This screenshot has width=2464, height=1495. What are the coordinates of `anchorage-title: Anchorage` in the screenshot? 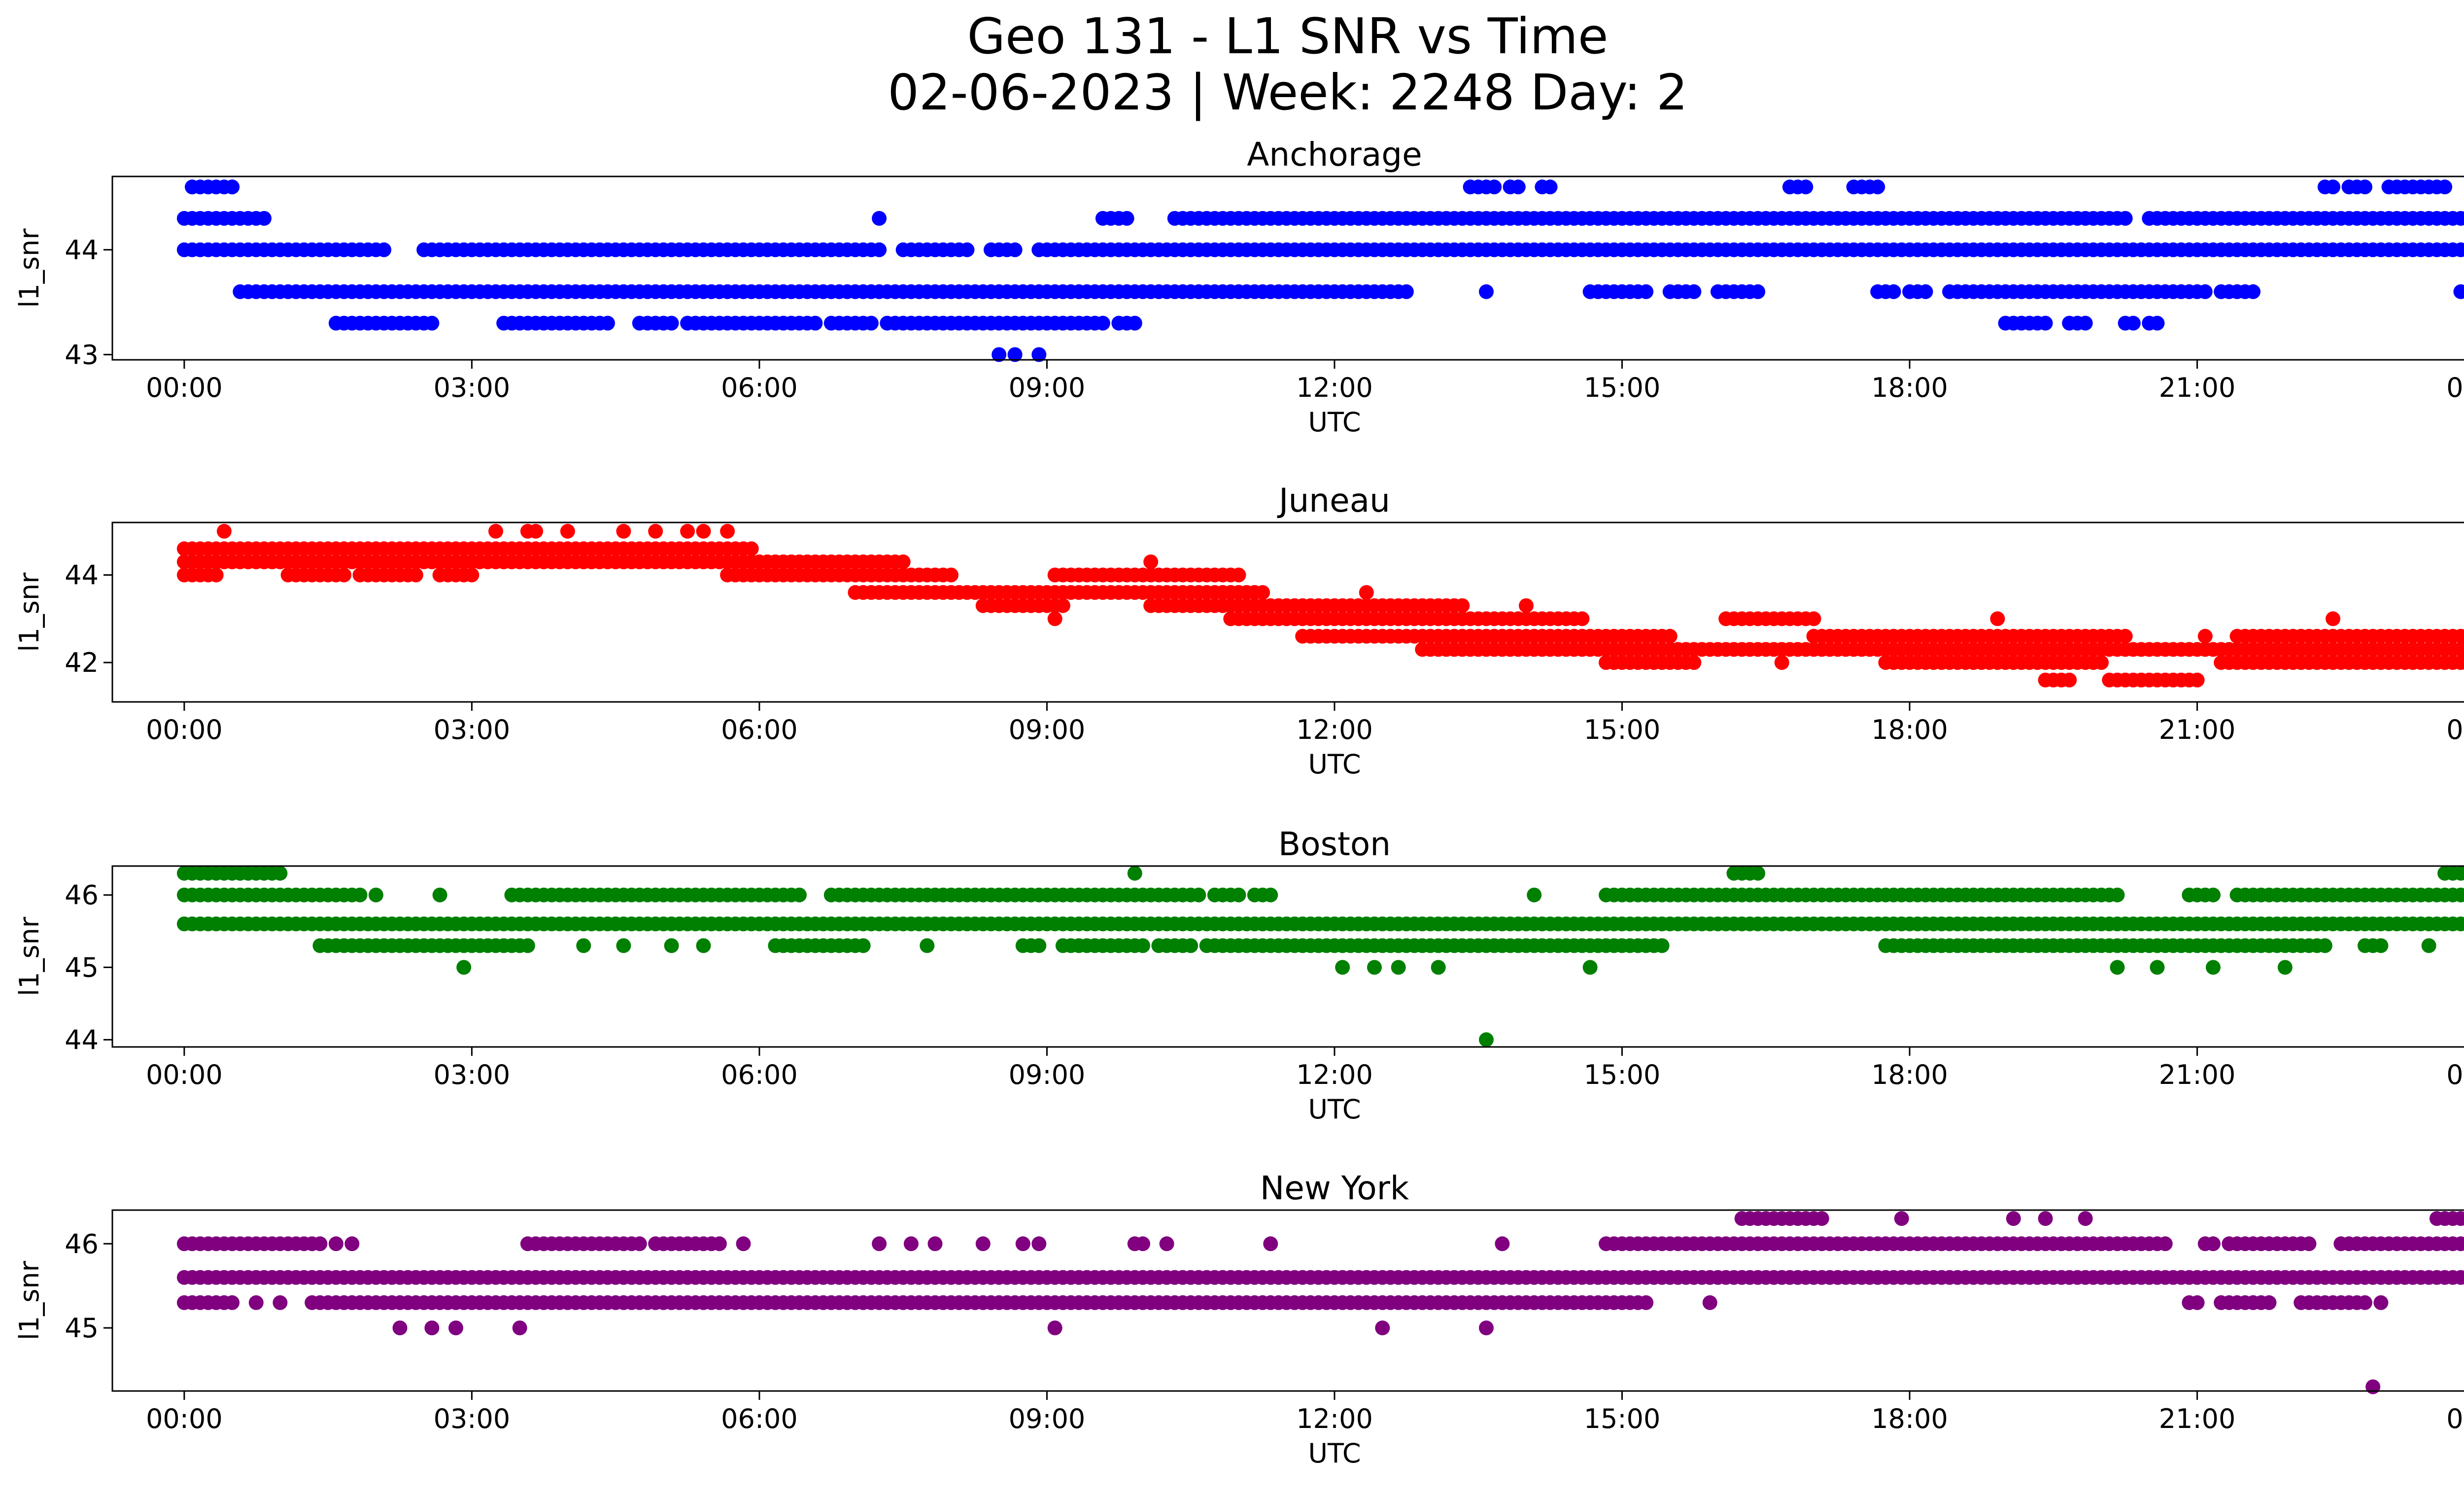 It's located at (1334, 155).